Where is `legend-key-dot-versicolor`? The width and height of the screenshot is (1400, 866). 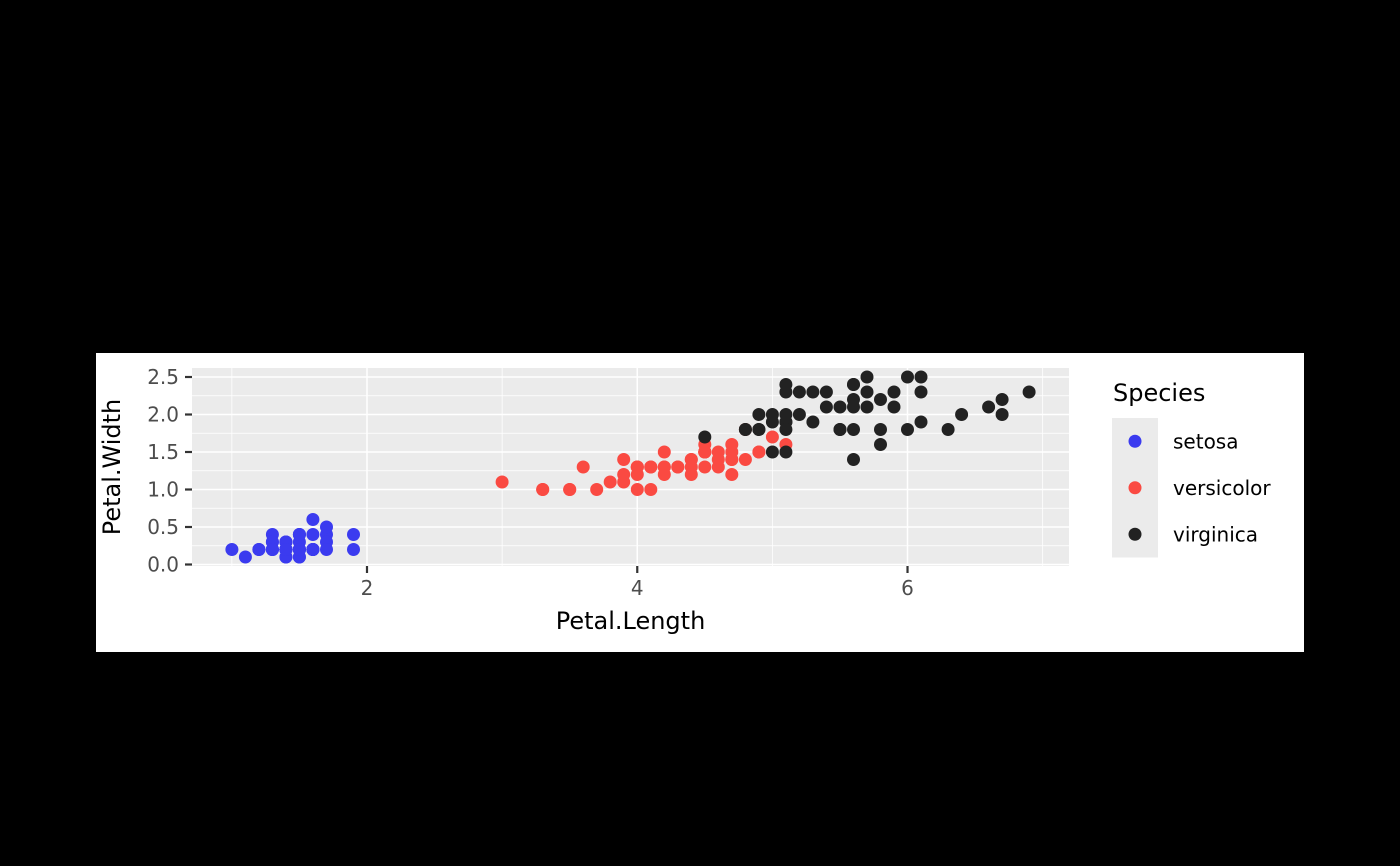 legend-key-dot-versicolor is located at coordinates (1135, 488).